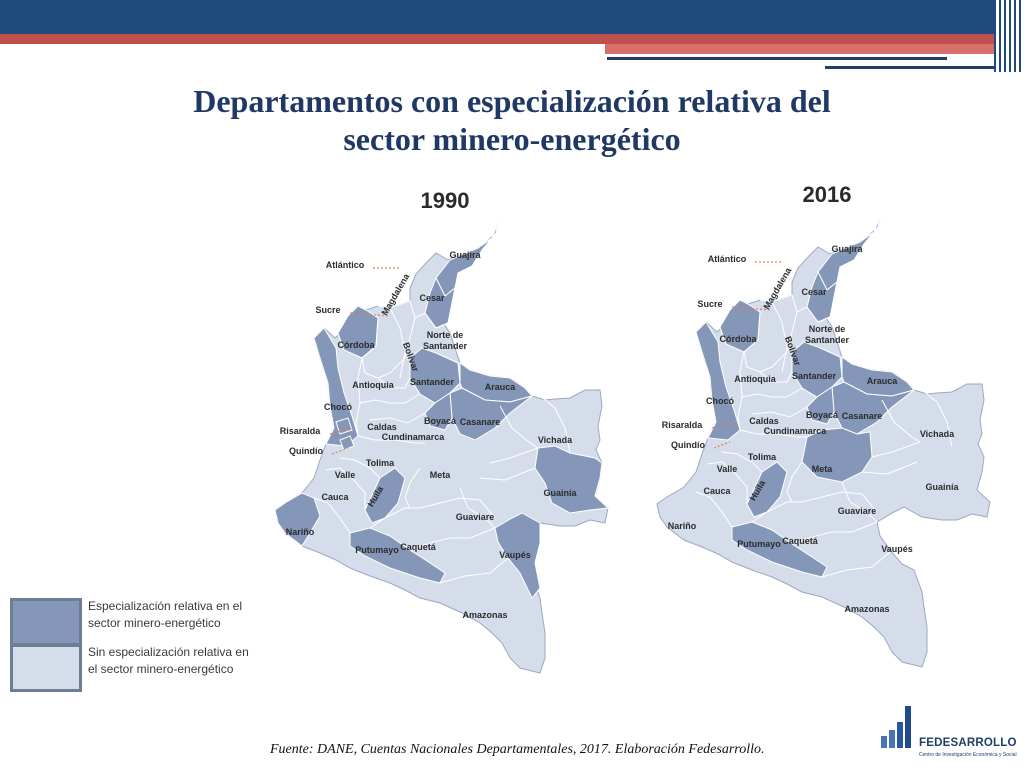 This screenshot has width=1024, height=768. Describe the element at coordinates (727, 259) in the screenshot. I see `dept-label-atlantico: Atlántico` at that location.